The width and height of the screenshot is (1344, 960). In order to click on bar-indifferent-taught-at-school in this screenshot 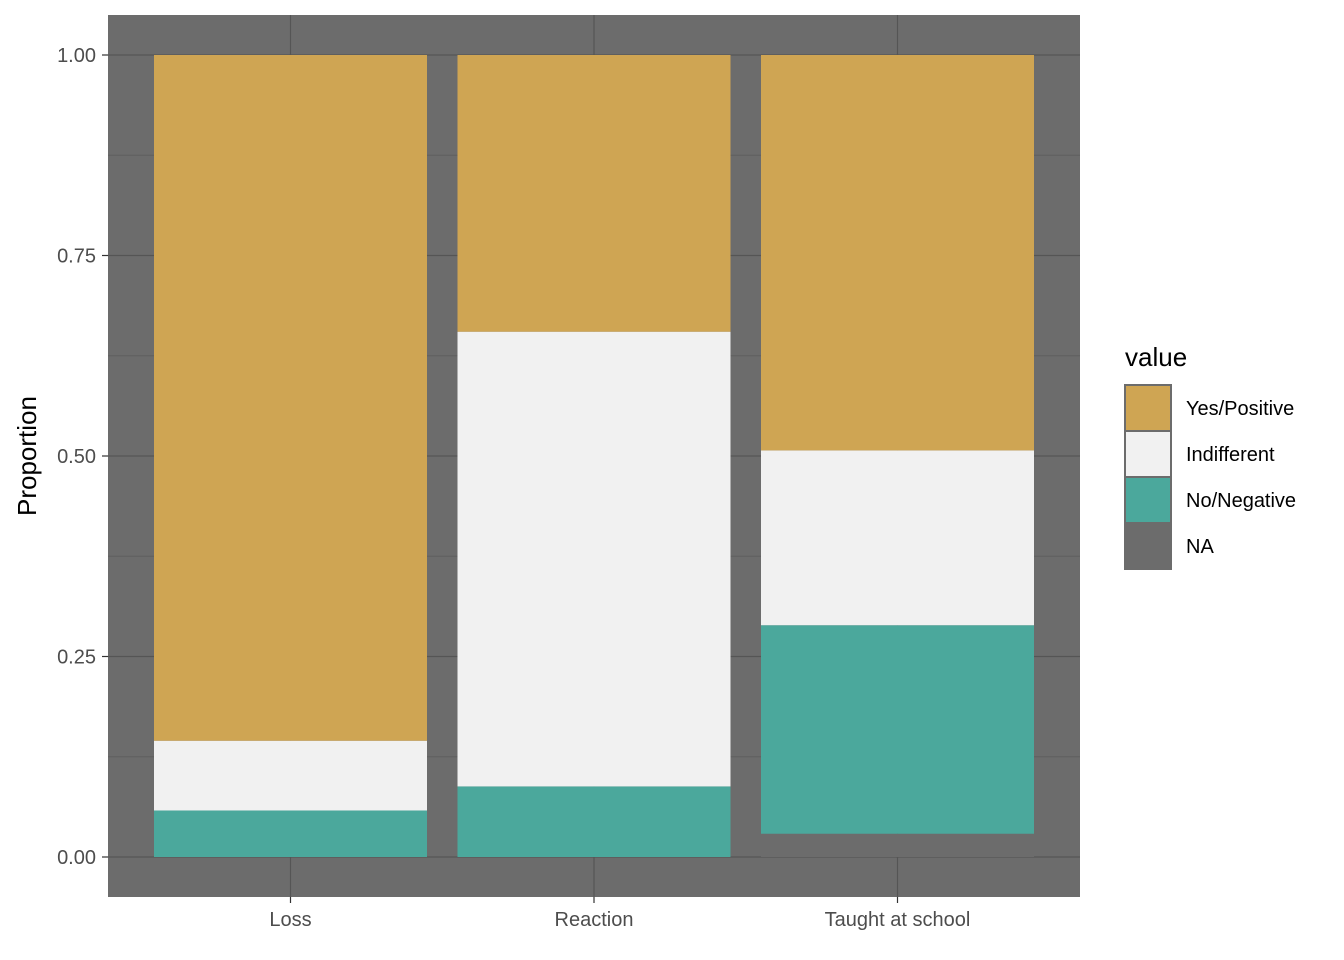, I will do `click(897, 538)`.